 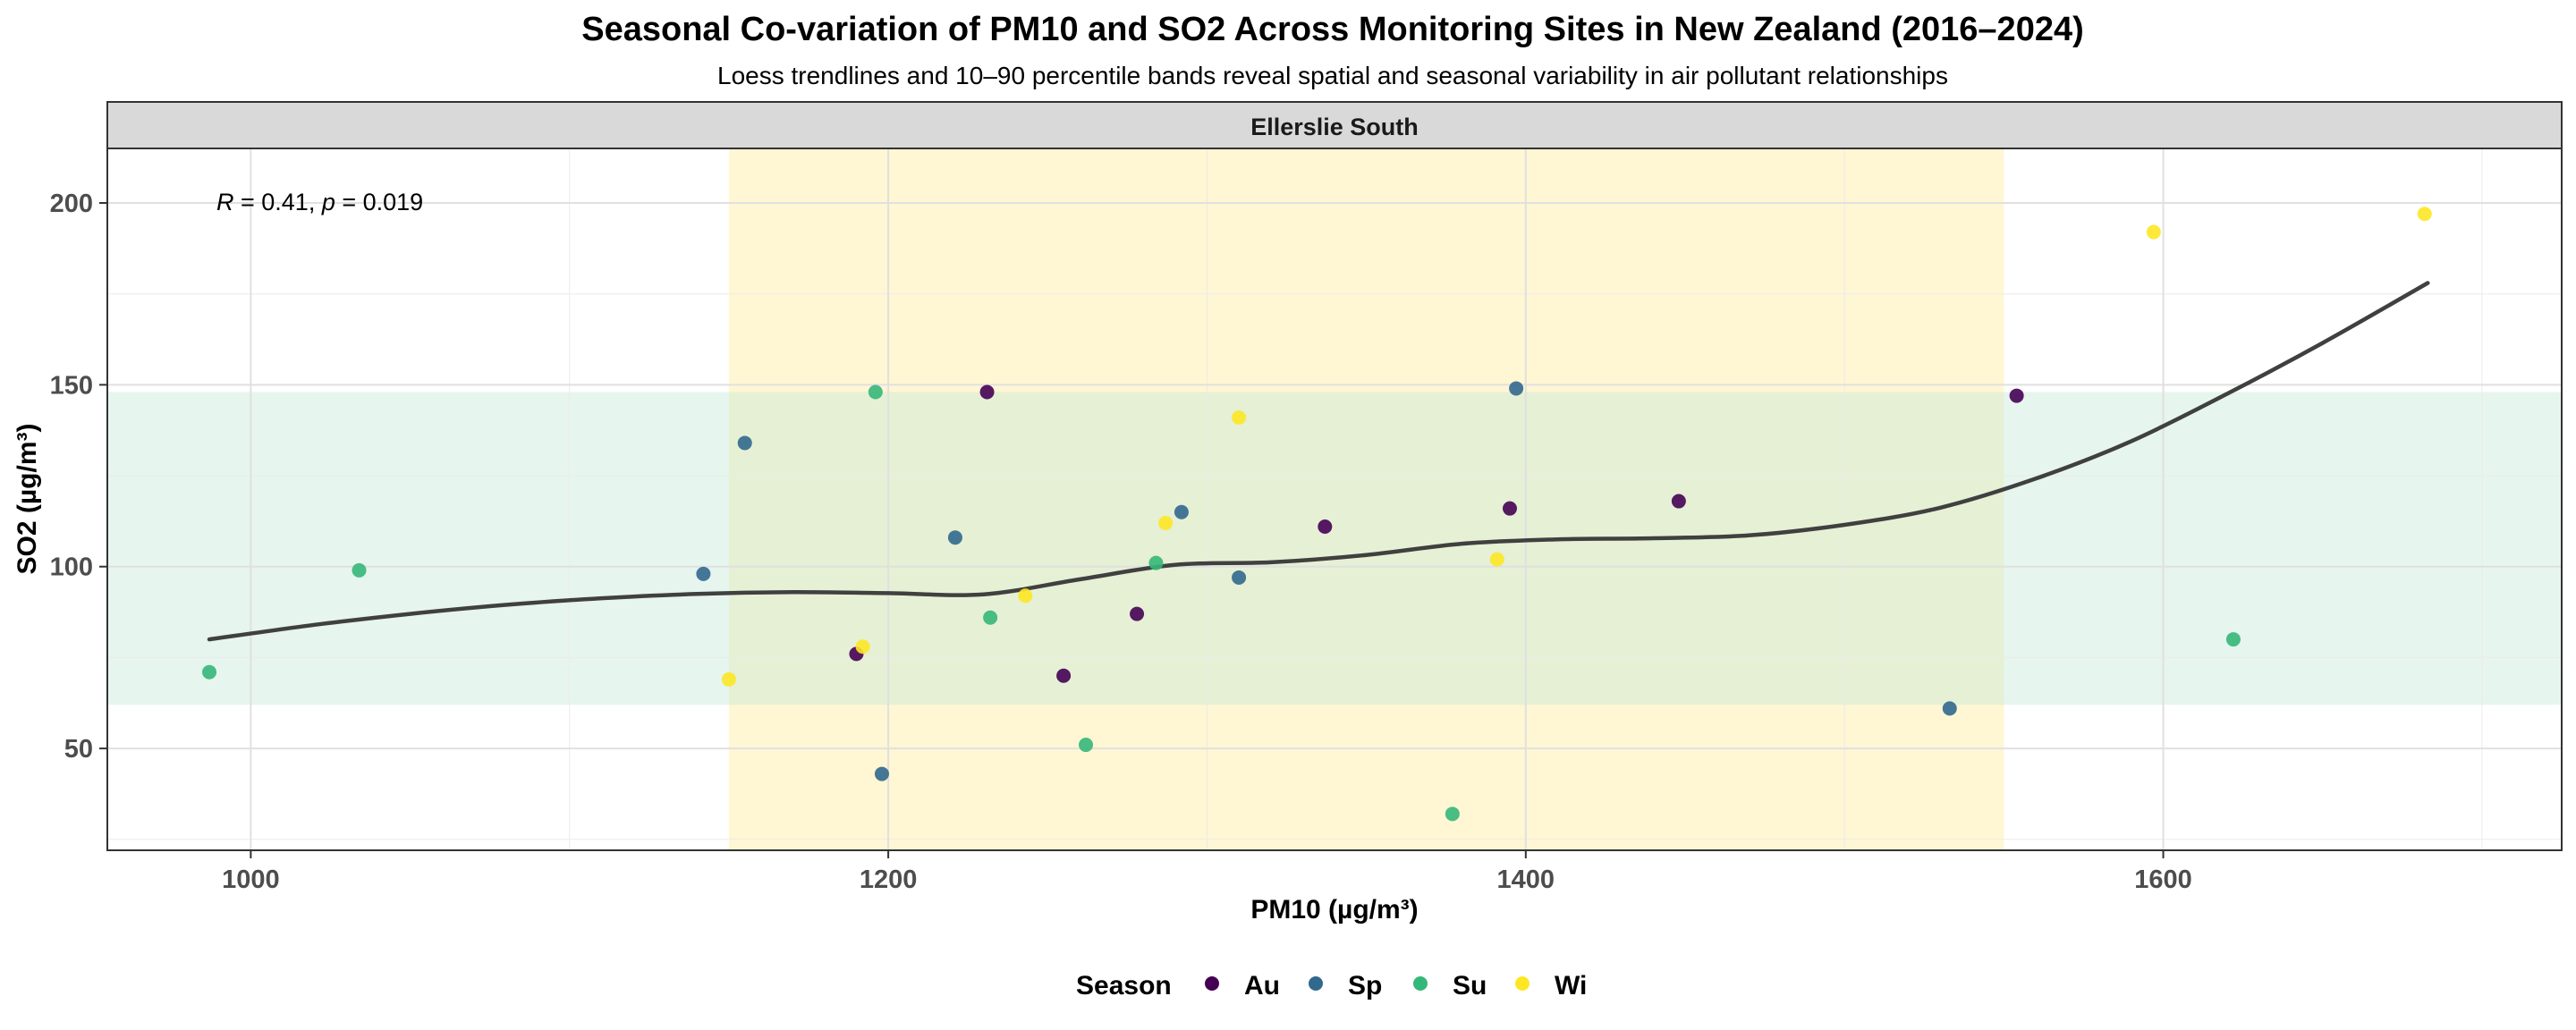 What do you see at coordinates (225, 202) in the screenshot?
I see `r-symbol: R` at bounding box center [225, 202].